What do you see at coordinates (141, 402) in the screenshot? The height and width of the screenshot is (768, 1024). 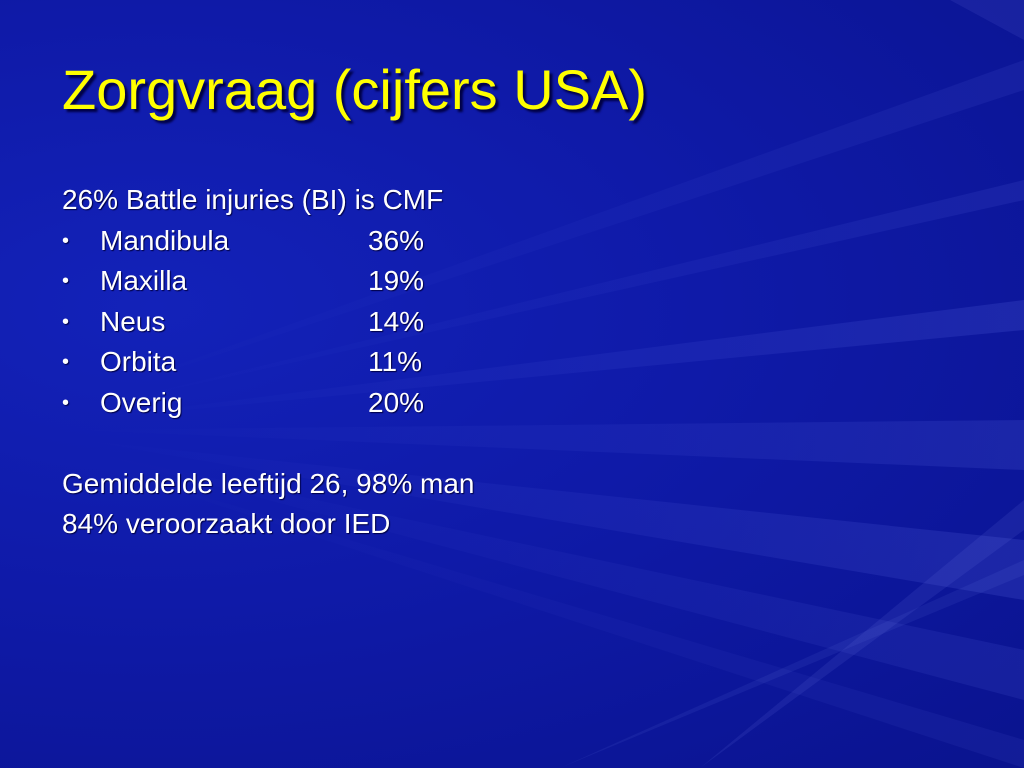 I see `item-label: Overig` at bounding box center [141, 402].